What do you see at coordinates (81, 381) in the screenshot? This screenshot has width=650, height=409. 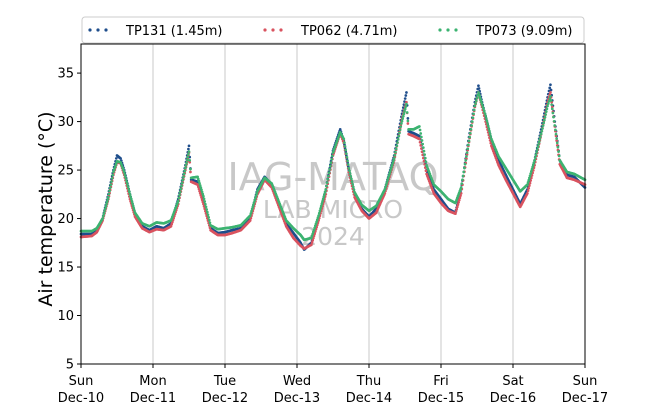 I see `x-tick-day-0: Sun` at bounding box center [81, 381].